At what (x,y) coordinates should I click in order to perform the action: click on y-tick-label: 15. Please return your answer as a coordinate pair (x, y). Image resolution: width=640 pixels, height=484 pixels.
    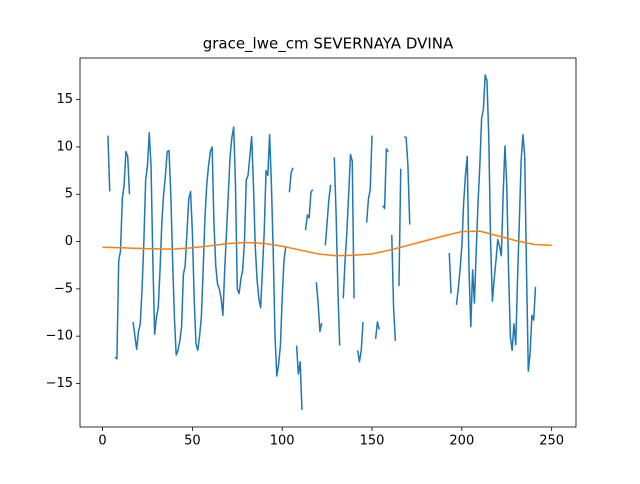
    Looking at the image, I should click on (64, 99).